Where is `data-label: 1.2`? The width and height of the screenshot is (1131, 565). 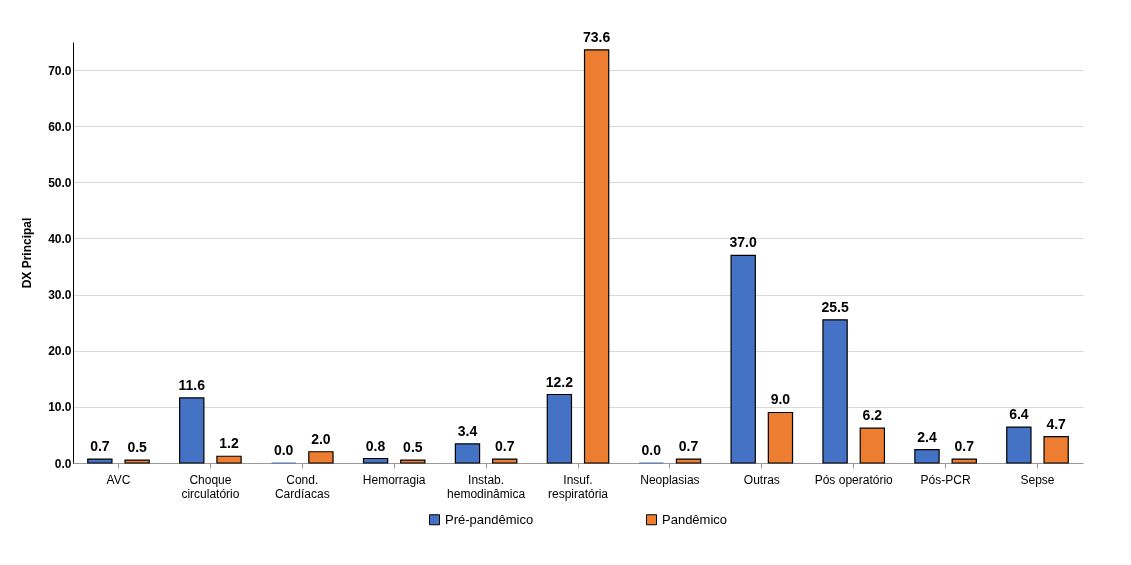 data-label: 1.2 is located at coordinates (229, 443).